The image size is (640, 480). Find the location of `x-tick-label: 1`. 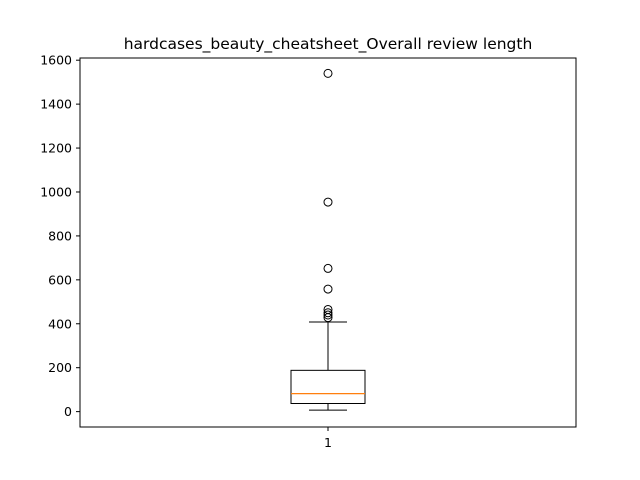

x-tick-label: 1 is located at coordinates (328, 442).